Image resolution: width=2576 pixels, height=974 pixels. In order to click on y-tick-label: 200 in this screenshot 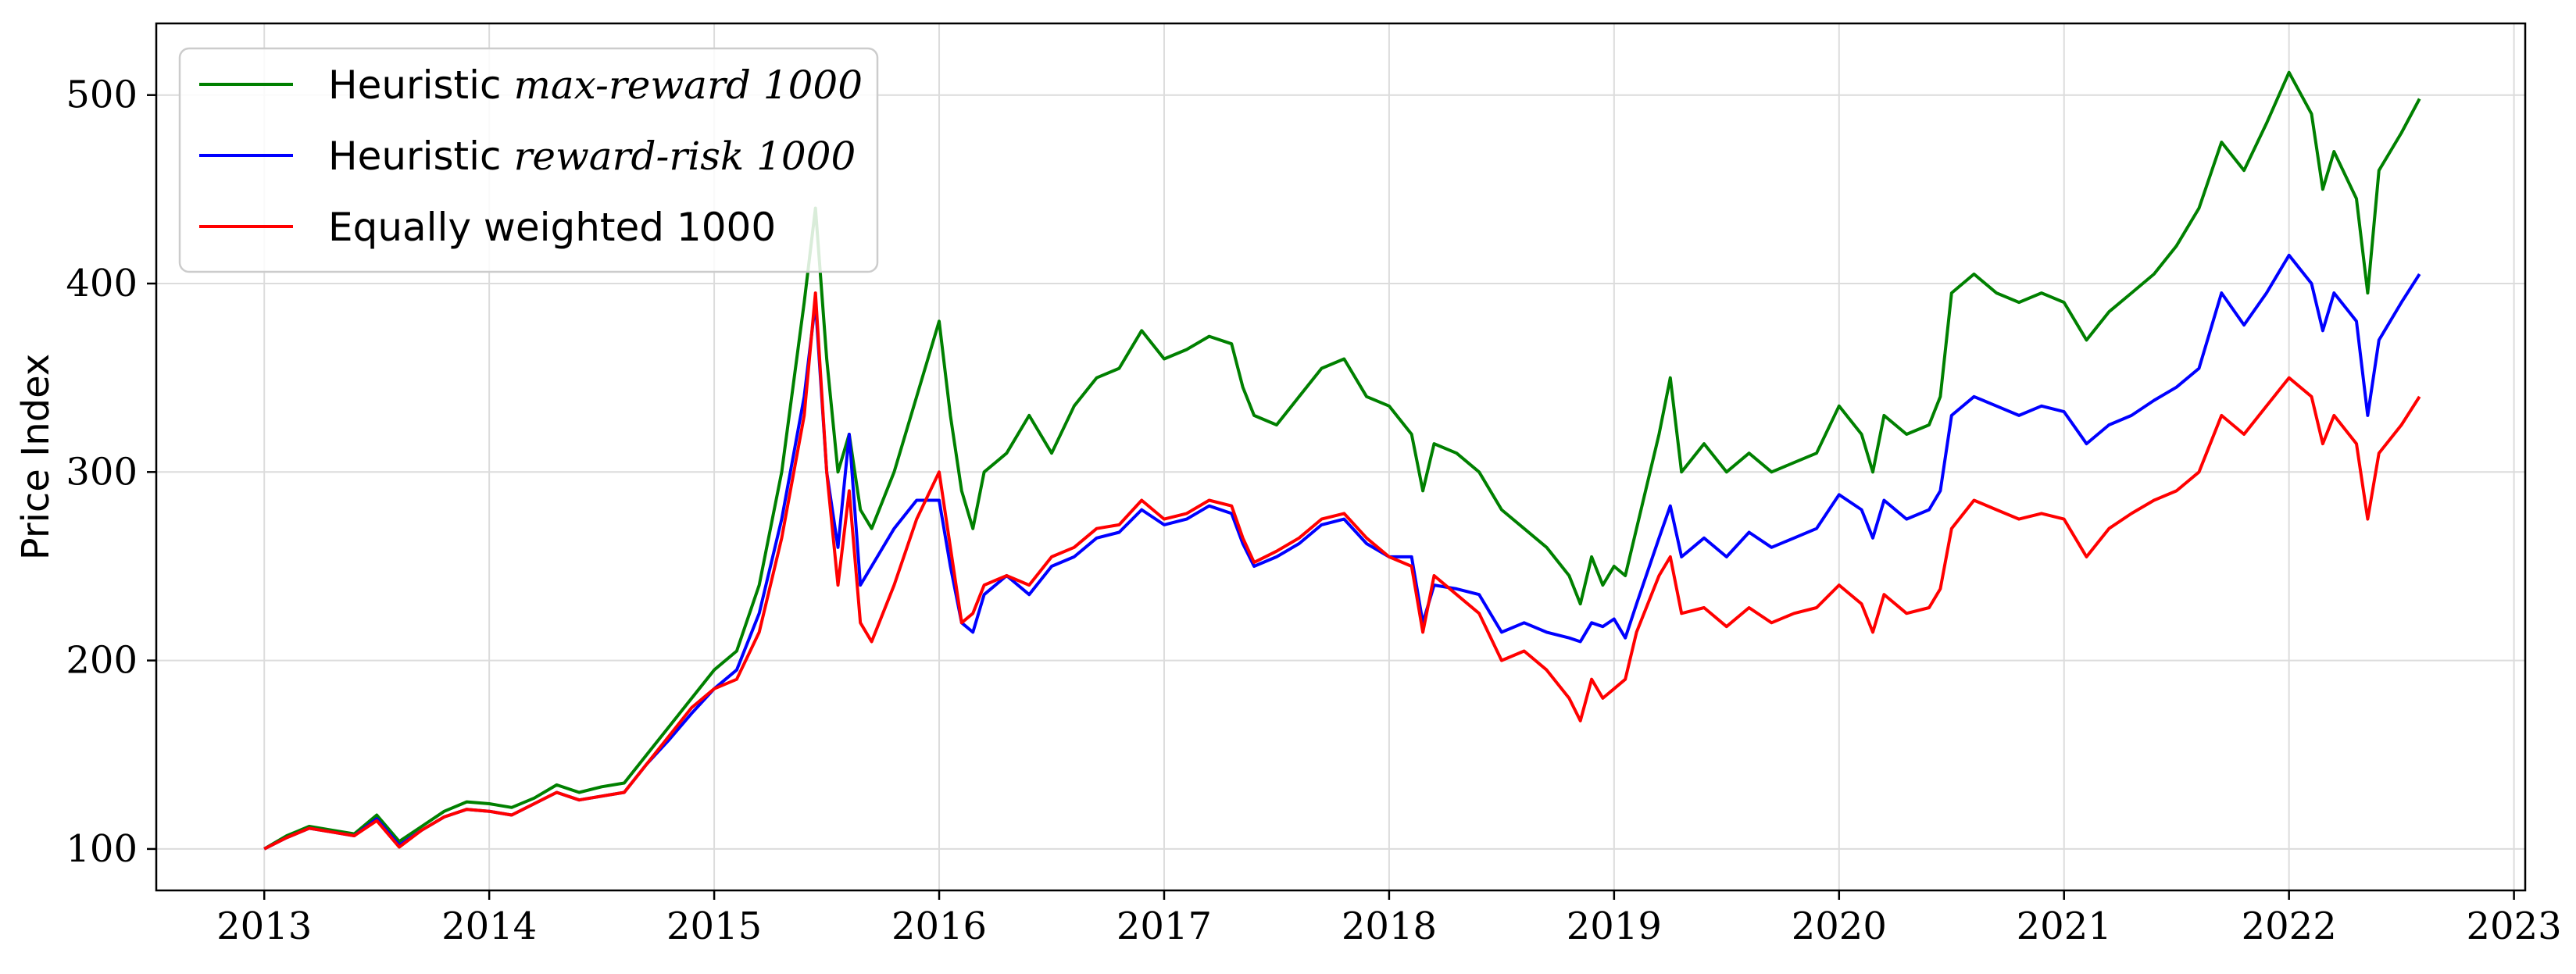, I will do `click(102, 661)`.